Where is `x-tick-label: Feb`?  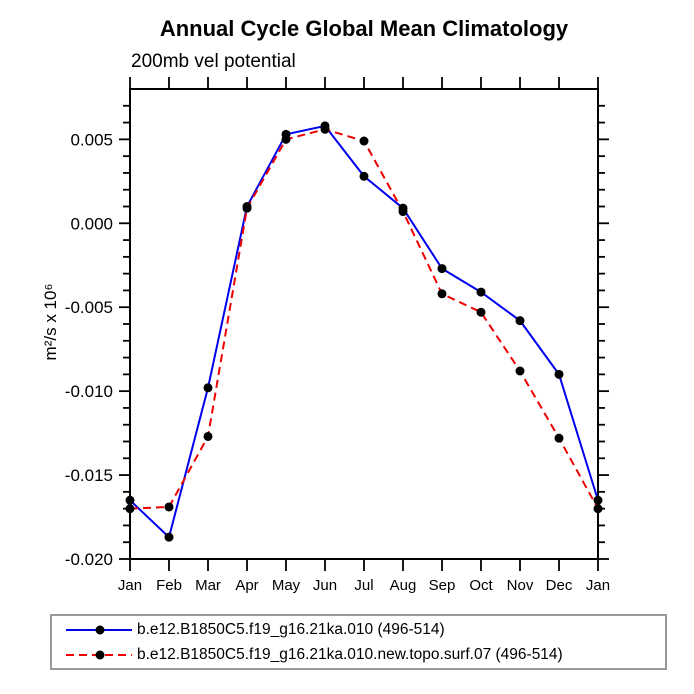
x-tick-label: Feb is located at coordinates (169, 585).